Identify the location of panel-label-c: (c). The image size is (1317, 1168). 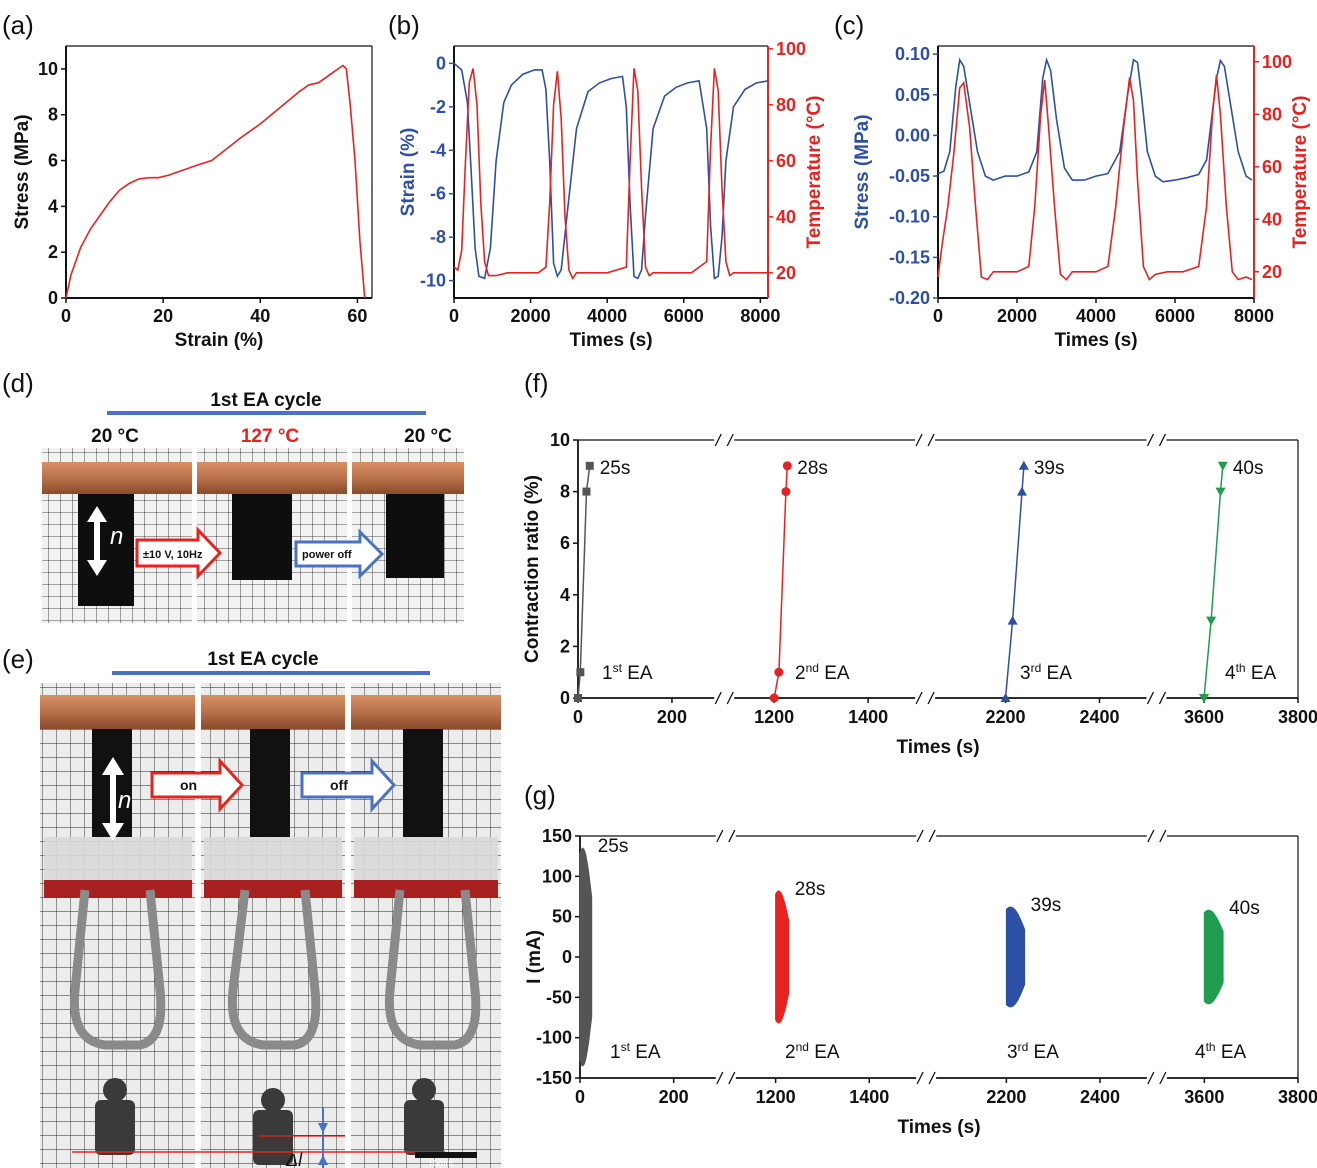
(849, 25).